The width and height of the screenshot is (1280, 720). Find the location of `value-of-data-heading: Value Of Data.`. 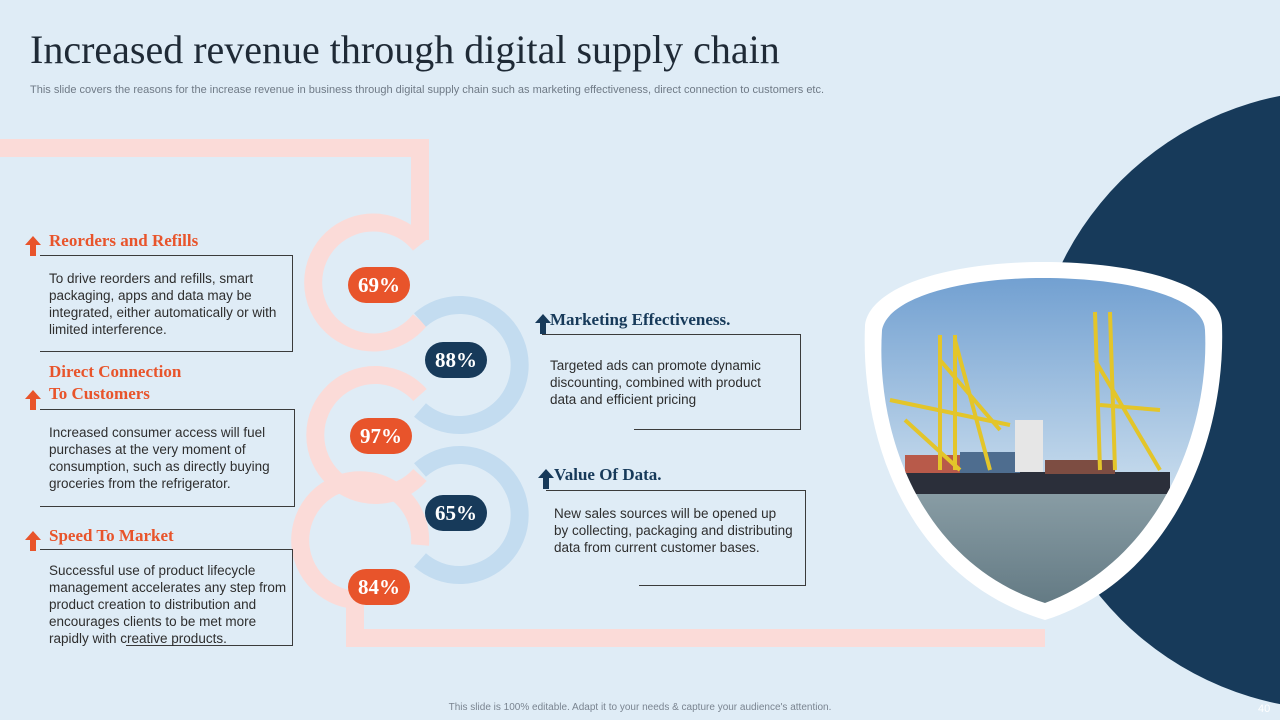

value-of-data-heading: Value Of Data. is located at coordinates (608, 474).